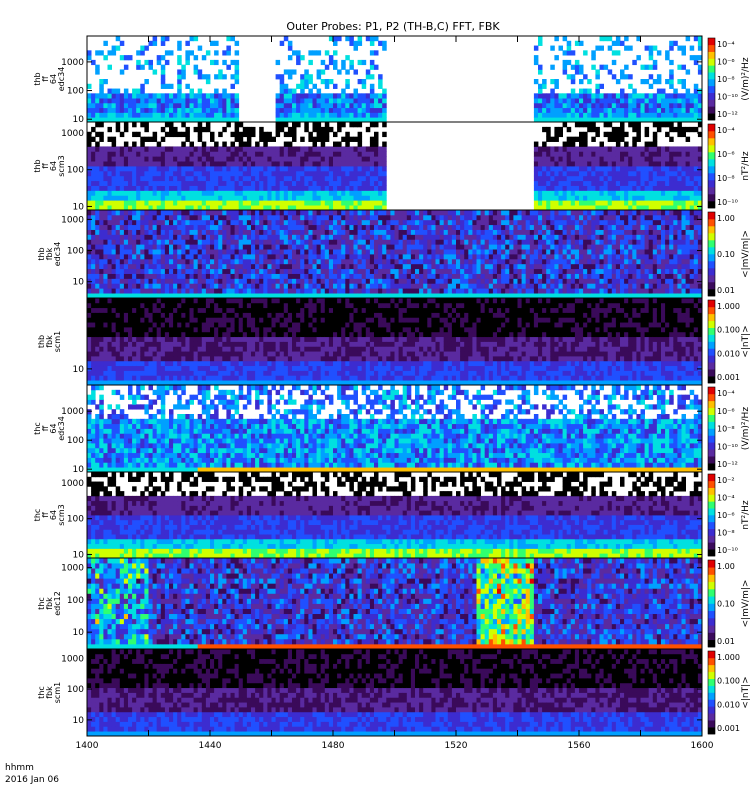 The width and height of the screenshot is (750, 804). What do you see at coordinates (728, 728) in the screenshot?
I see `colorbar-tick-label: 0.001` at bounding box center [728, 728].